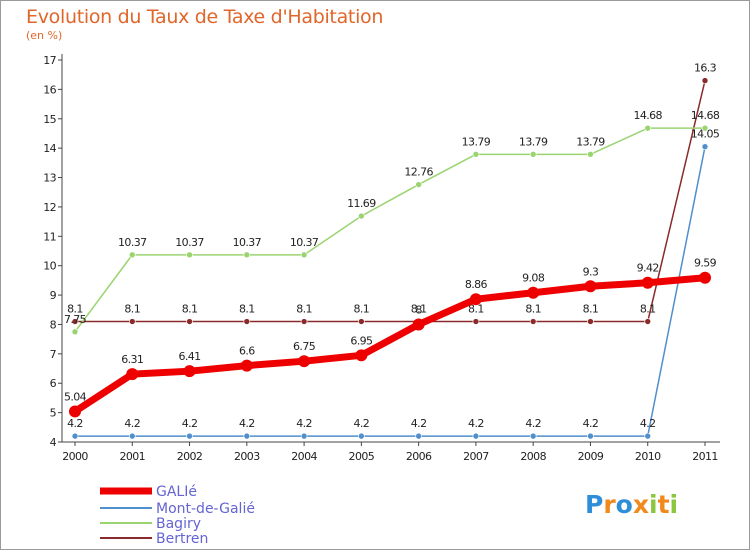 The image size is (750, 550). I want to click on y-tick-label: 16, so click(49, 89).